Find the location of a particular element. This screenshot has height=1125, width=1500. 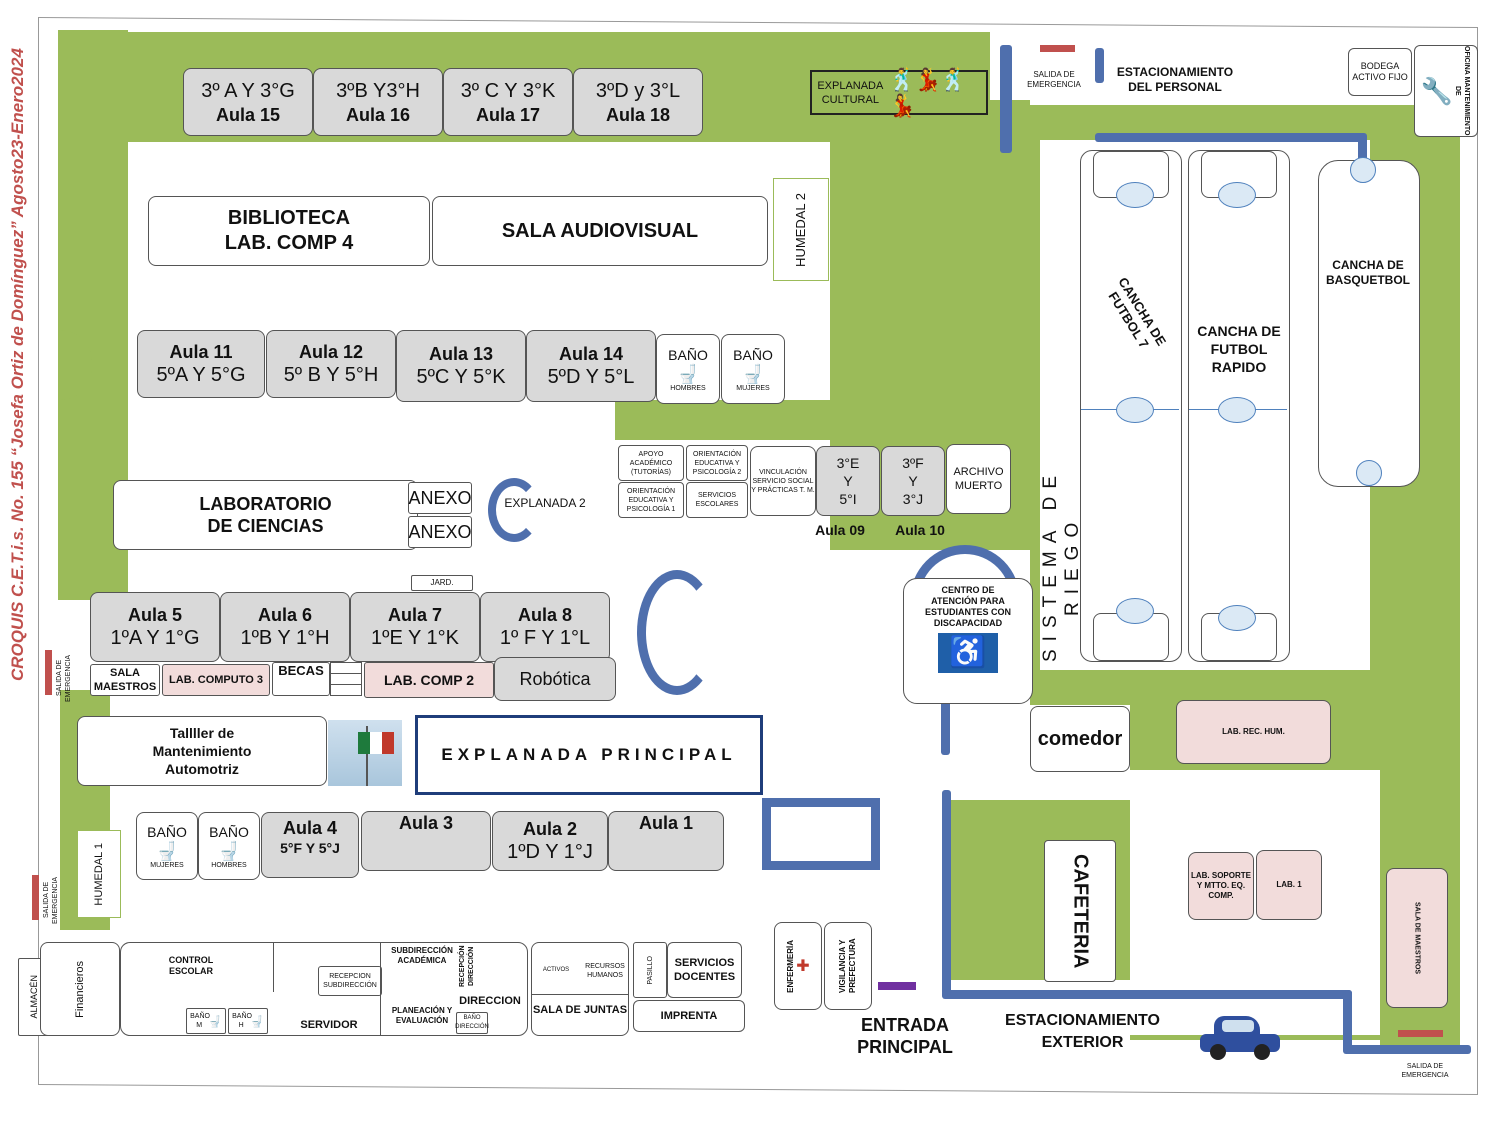

lab-rec-hum: LAB. REC. HUM. is located at coordinates (1253, 732).